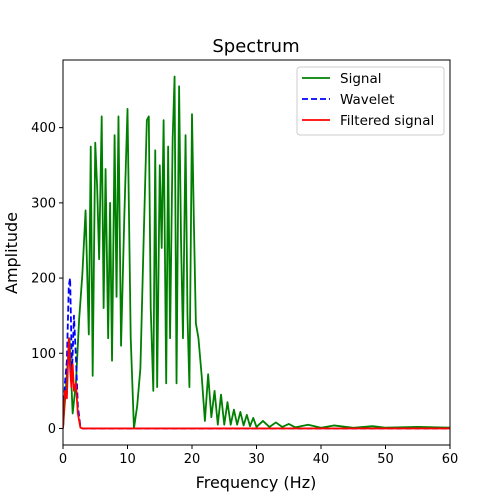 This screenshot has height=500, width=500. I want to click on chart-title: Spectrum, so click(255, 46).